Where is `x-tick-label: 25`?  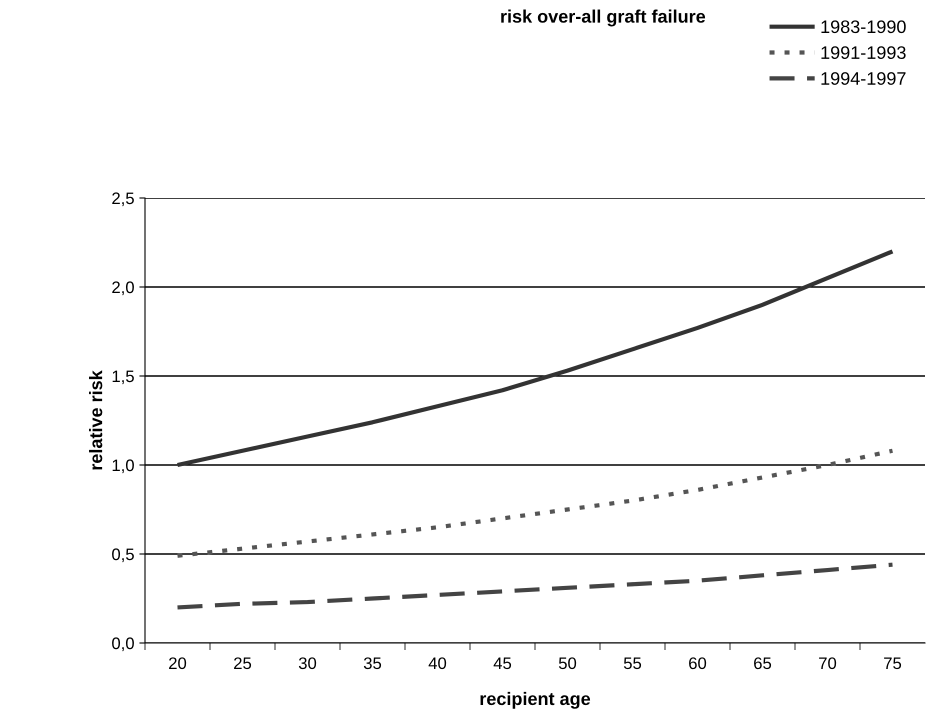
x-tick-label: 25 is located at coordinates (243, 663).